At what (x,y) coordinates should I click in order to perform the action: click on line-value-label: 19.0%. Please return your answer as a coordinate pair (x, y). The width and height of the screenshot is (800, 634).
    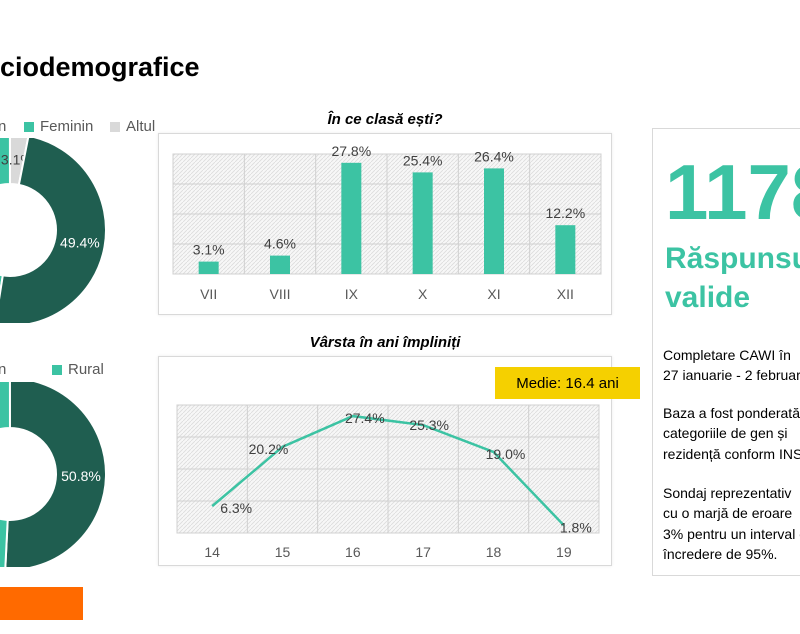
    Looking at the image, I should click on (506, 454).